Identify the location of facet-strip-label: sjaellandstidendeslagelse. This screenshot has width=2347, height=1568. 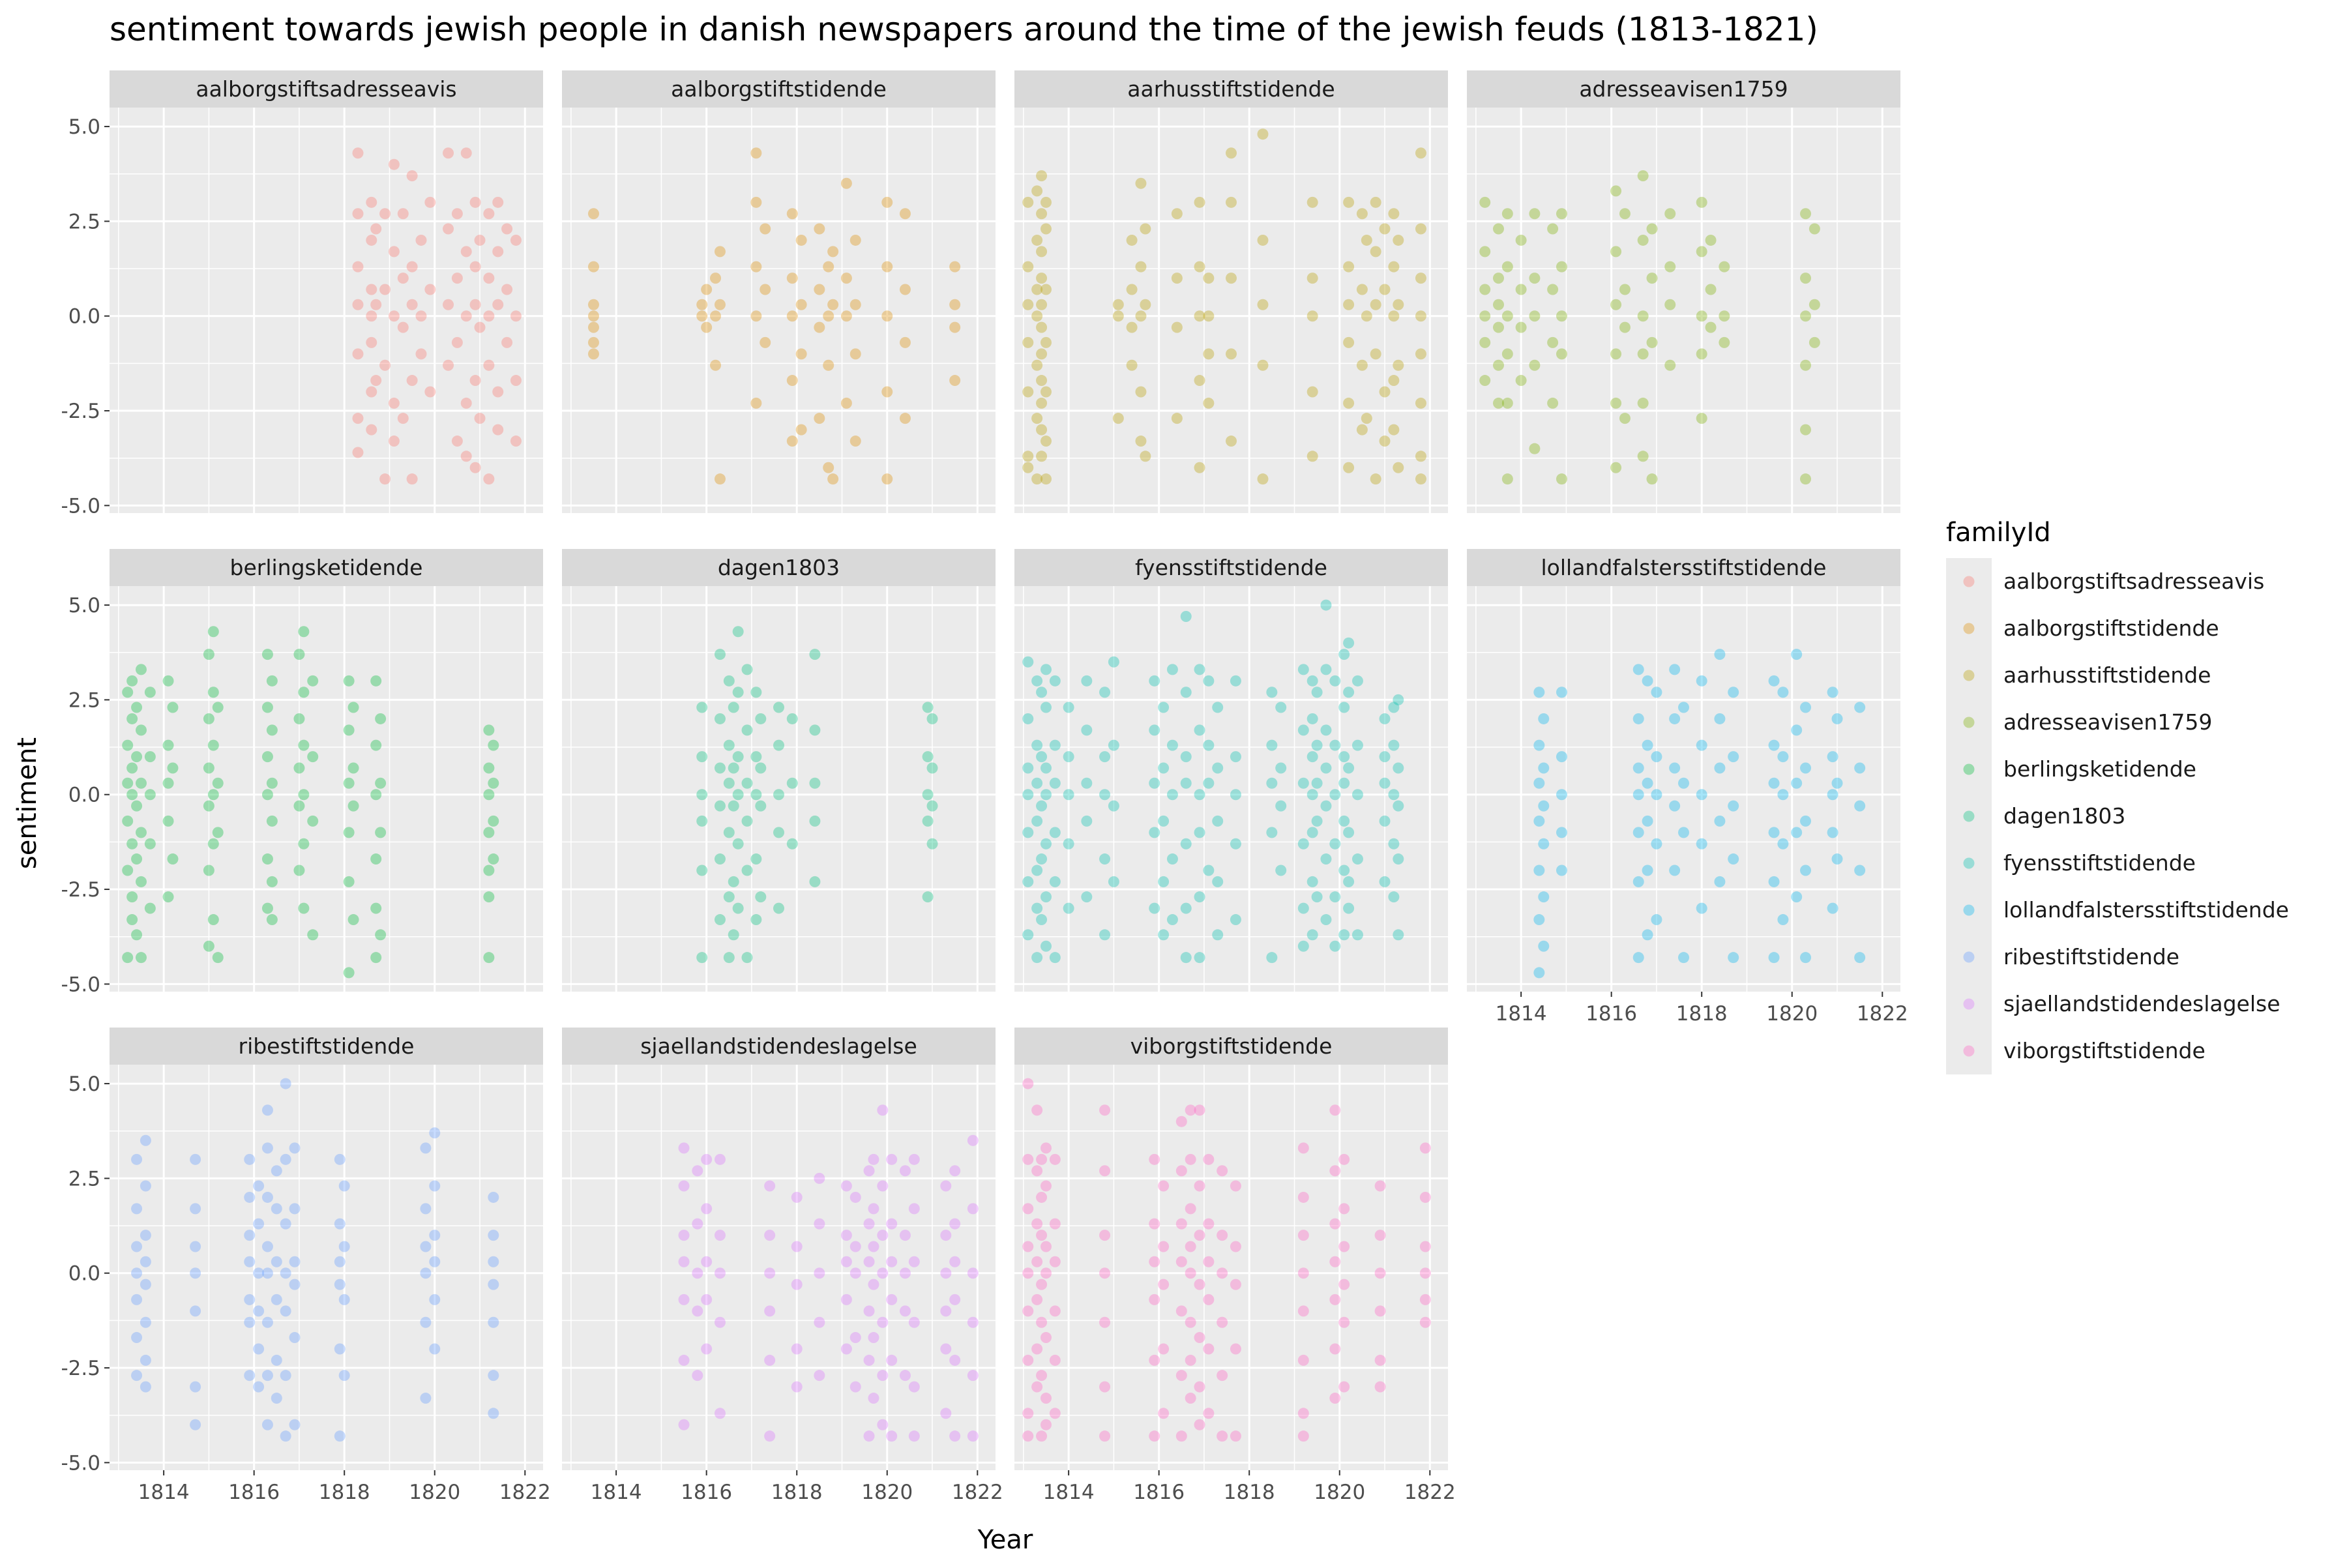
(778, 1046).